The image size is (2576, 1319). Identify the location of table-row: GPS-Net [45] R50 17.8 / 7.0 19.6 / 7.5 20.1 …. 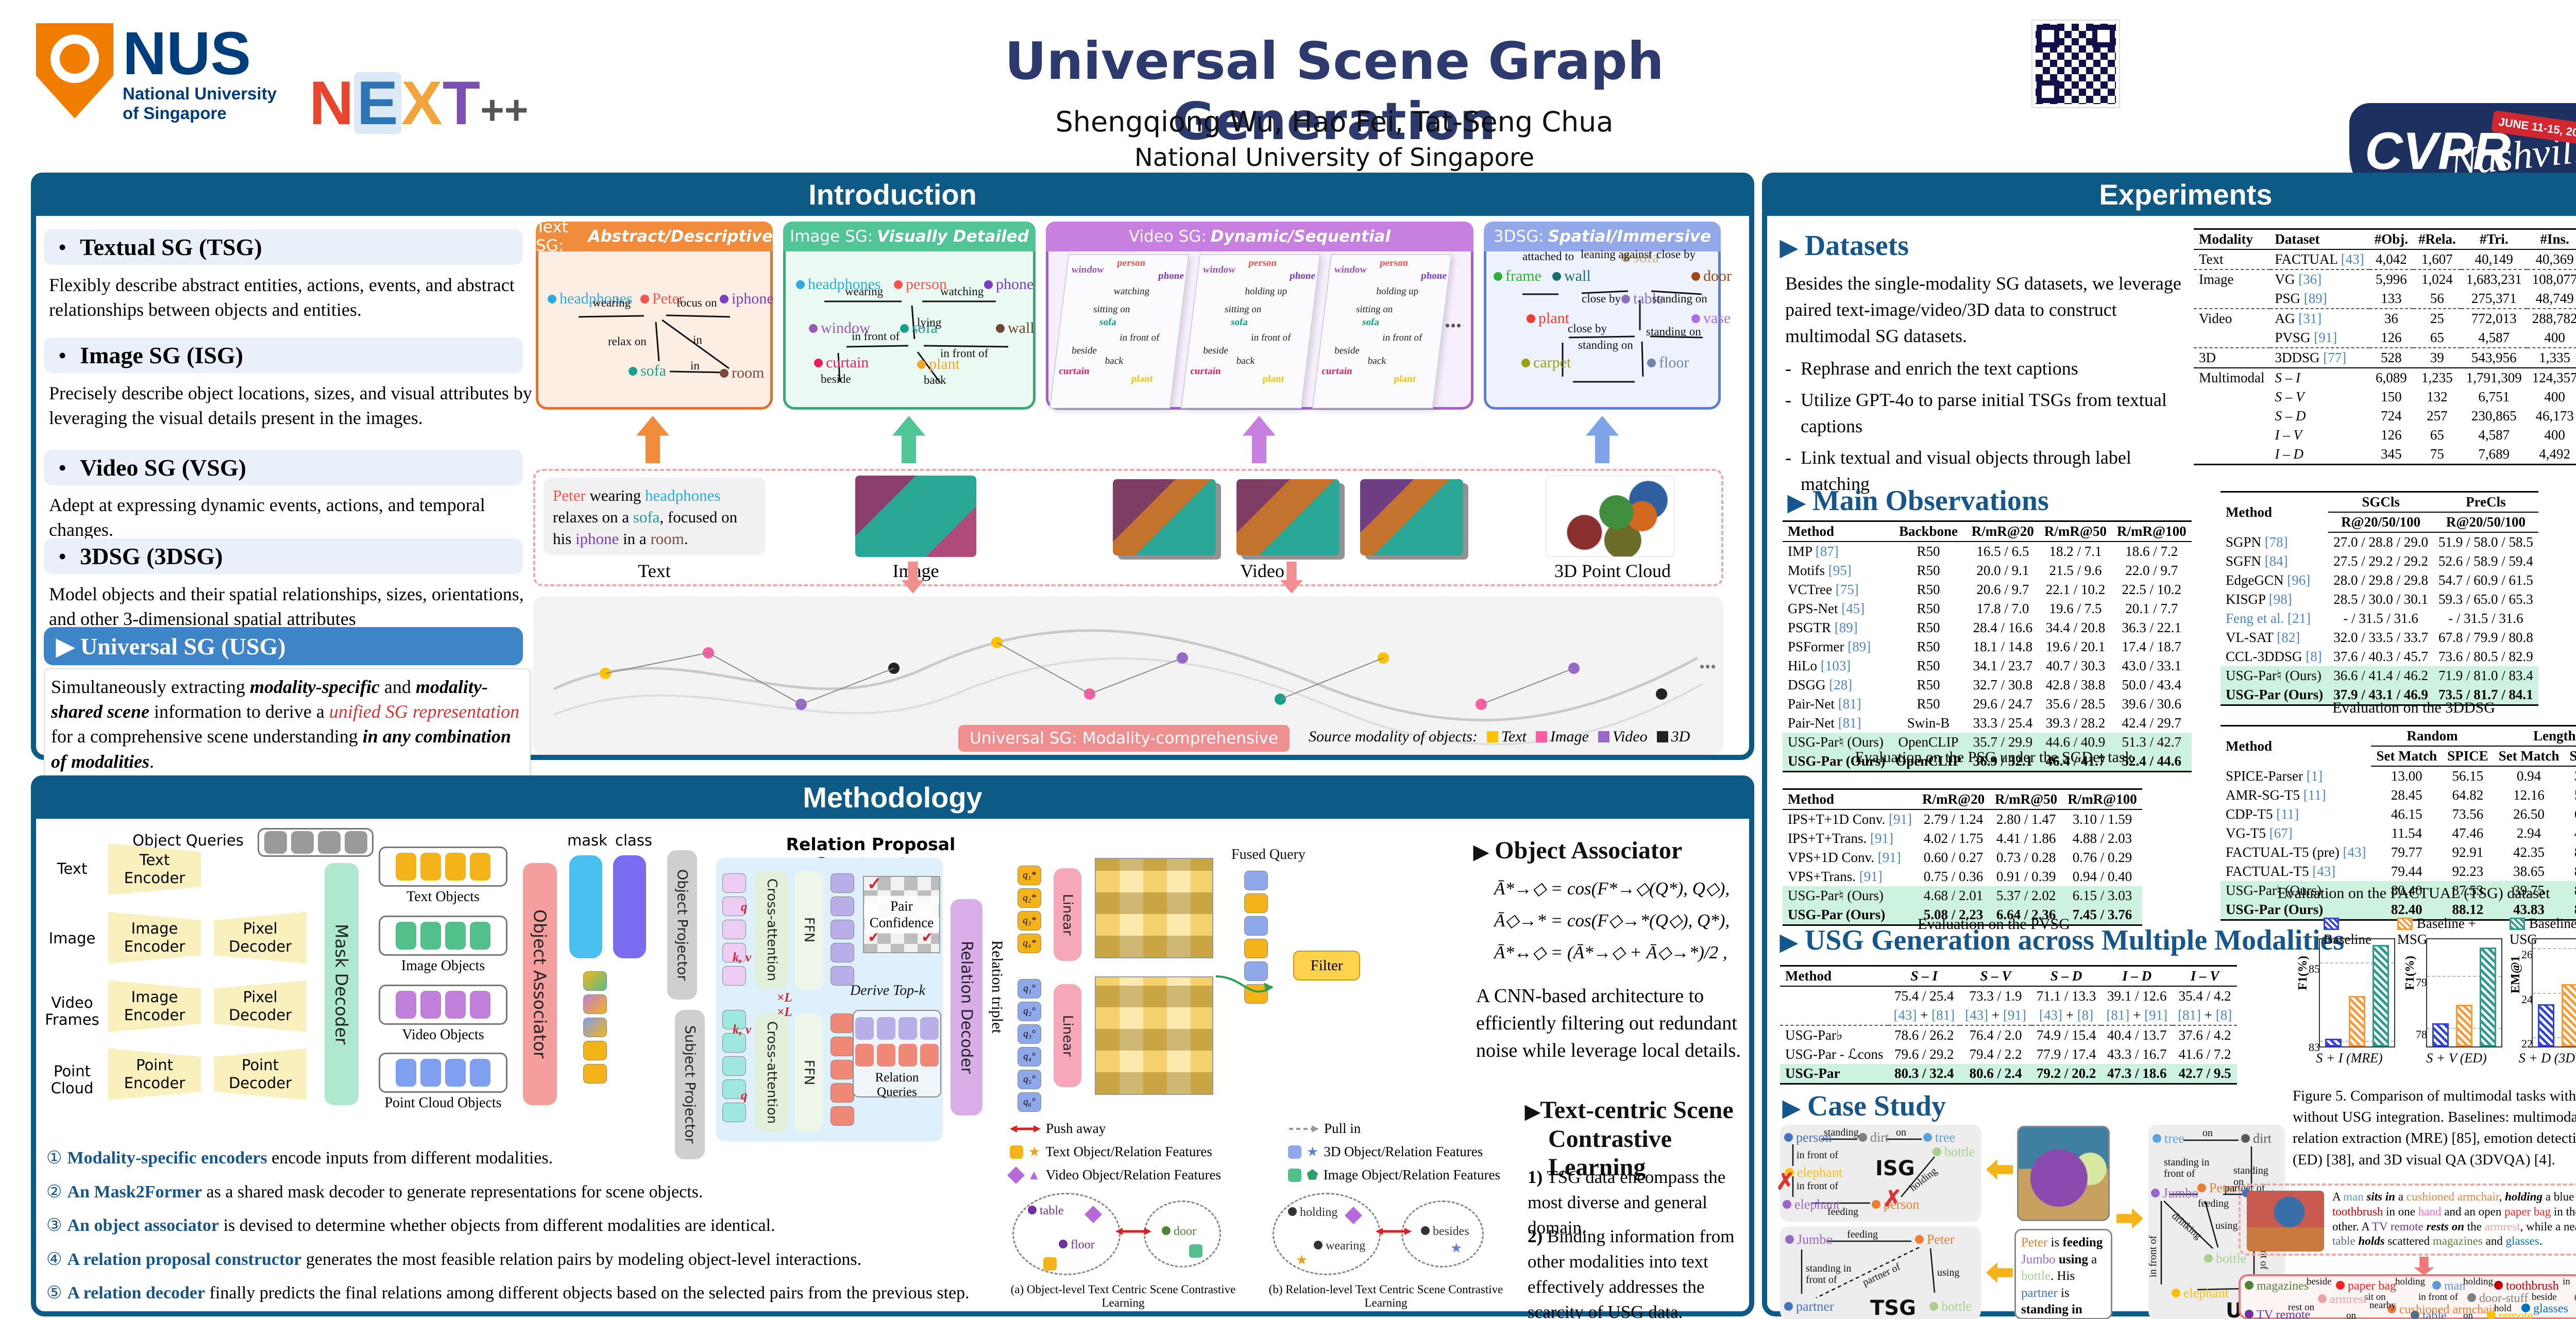
(1983, 609).